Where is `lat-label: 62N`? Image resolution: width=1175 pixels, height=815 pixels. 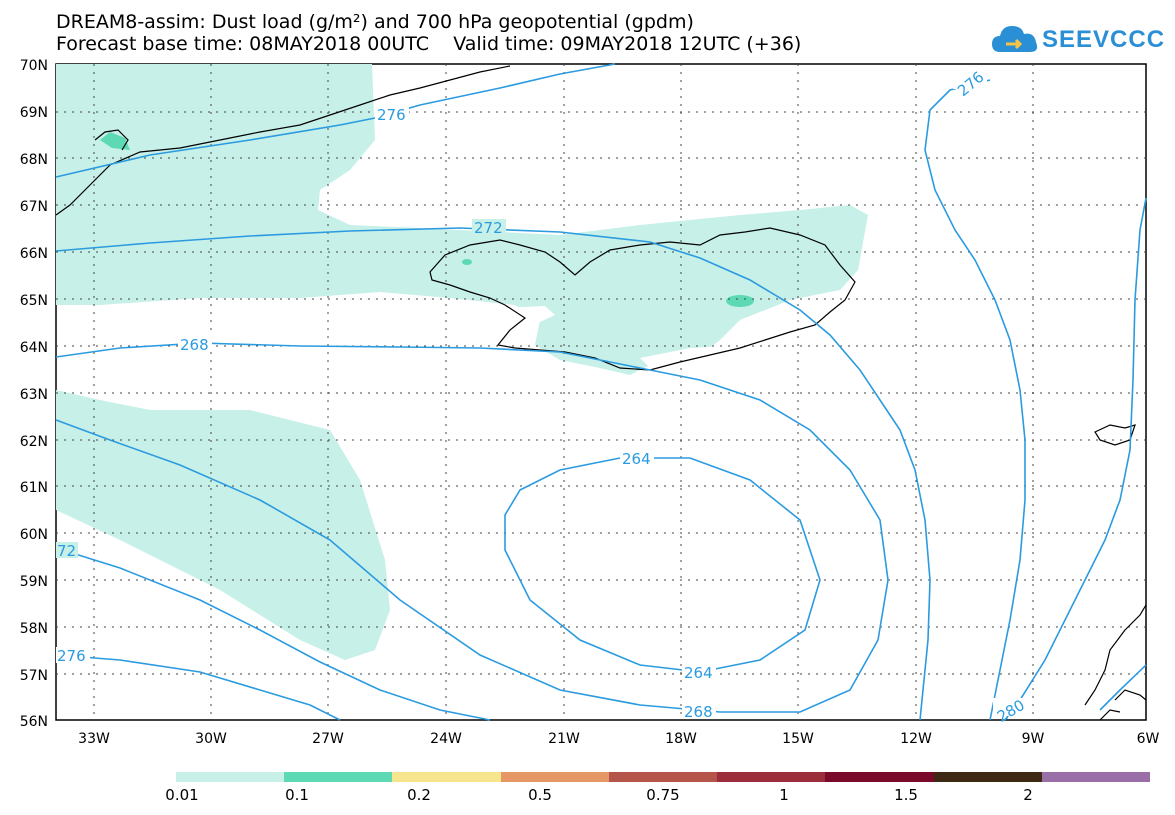 lat-label: 62N is located at coordinates (34, 442).